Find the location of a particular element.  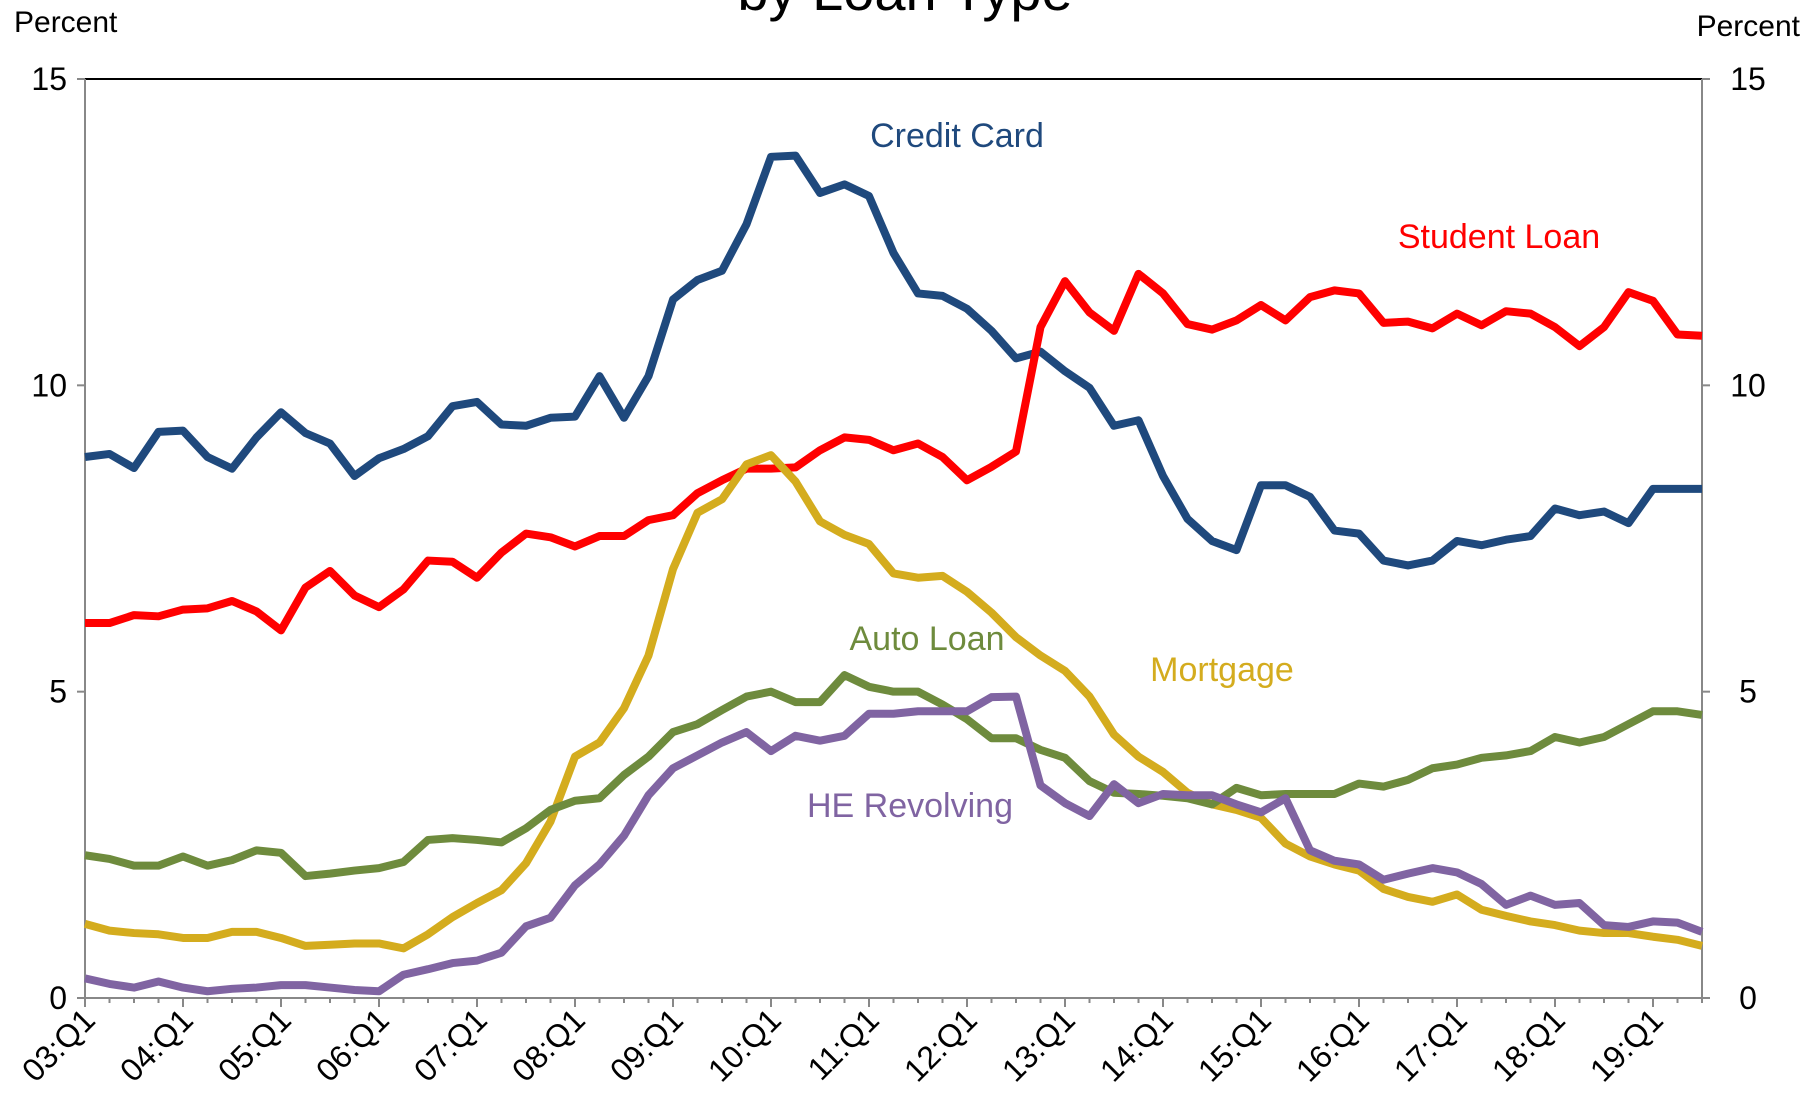

series-label: Credit Card is located at coordinates (957, 136).